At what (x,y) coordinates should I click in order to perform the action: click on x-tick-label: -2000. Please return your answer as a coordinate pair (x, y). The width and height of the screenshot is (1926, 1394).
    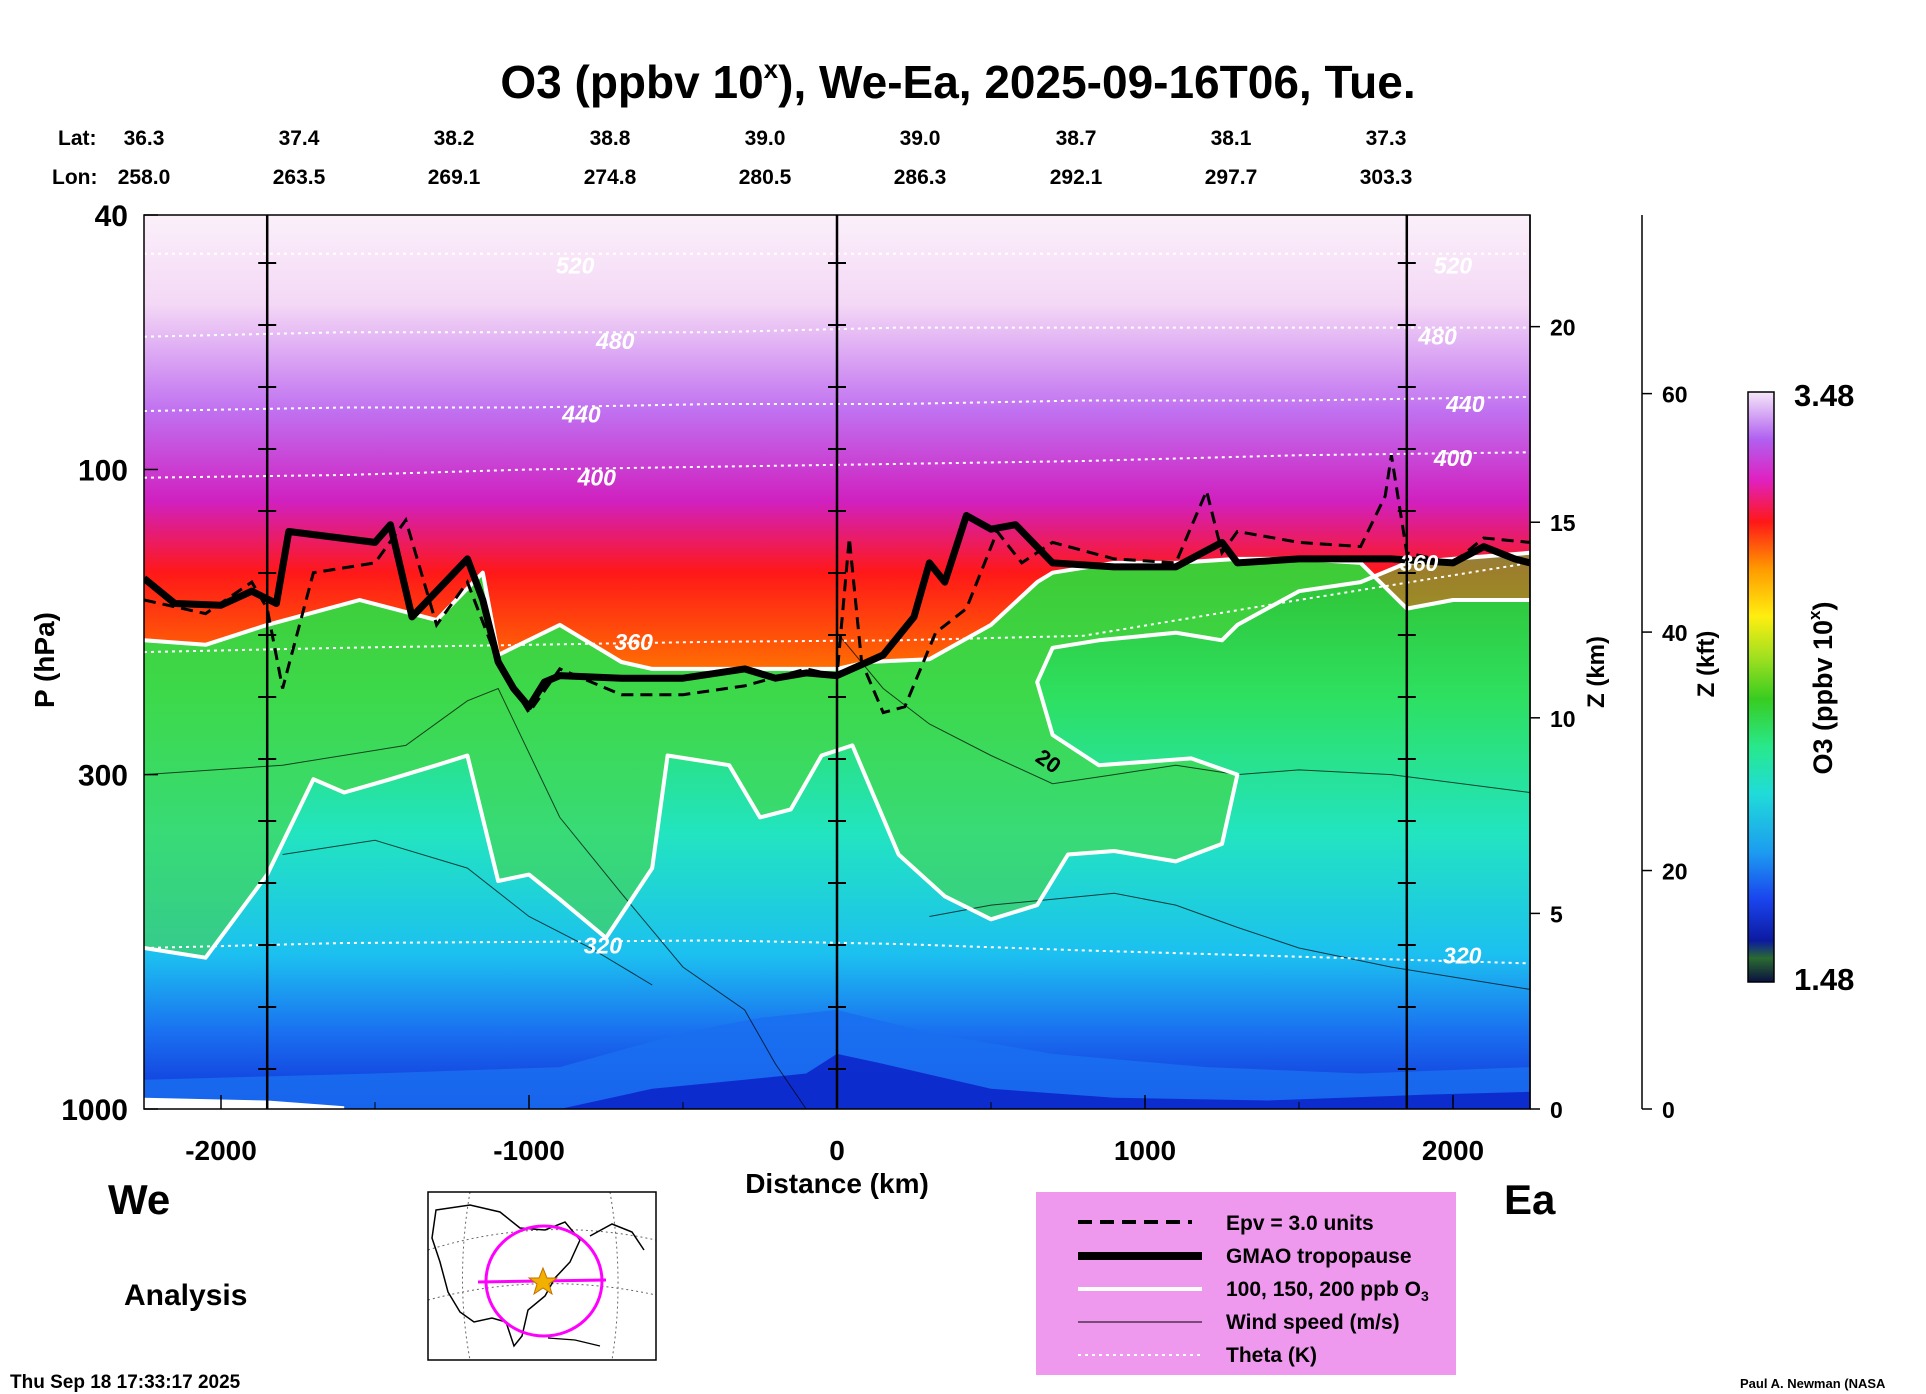
    Looking at the image, I should click on (221, 1150).